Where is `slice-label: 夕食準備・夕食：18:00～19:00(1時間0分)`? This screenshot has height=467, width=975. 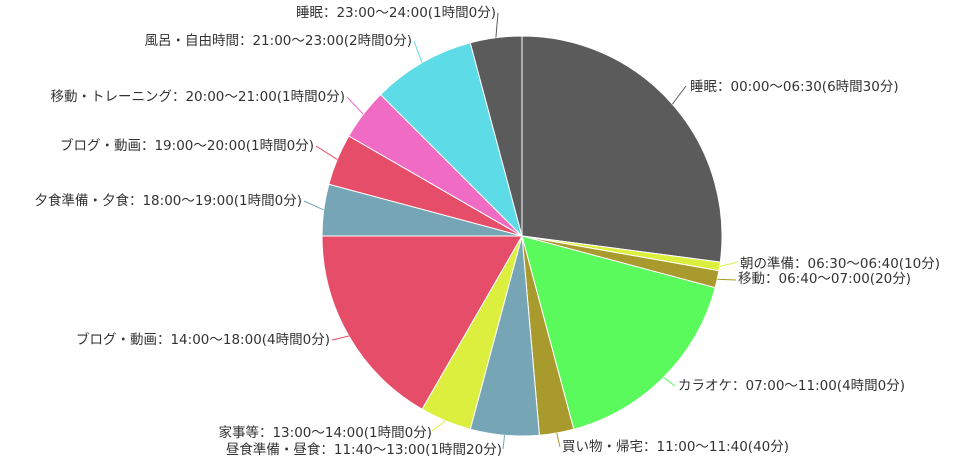 slice-label: 夕食準備・夕食：18:00～19:00(1時間0分) is located at coordinates (168, 200).